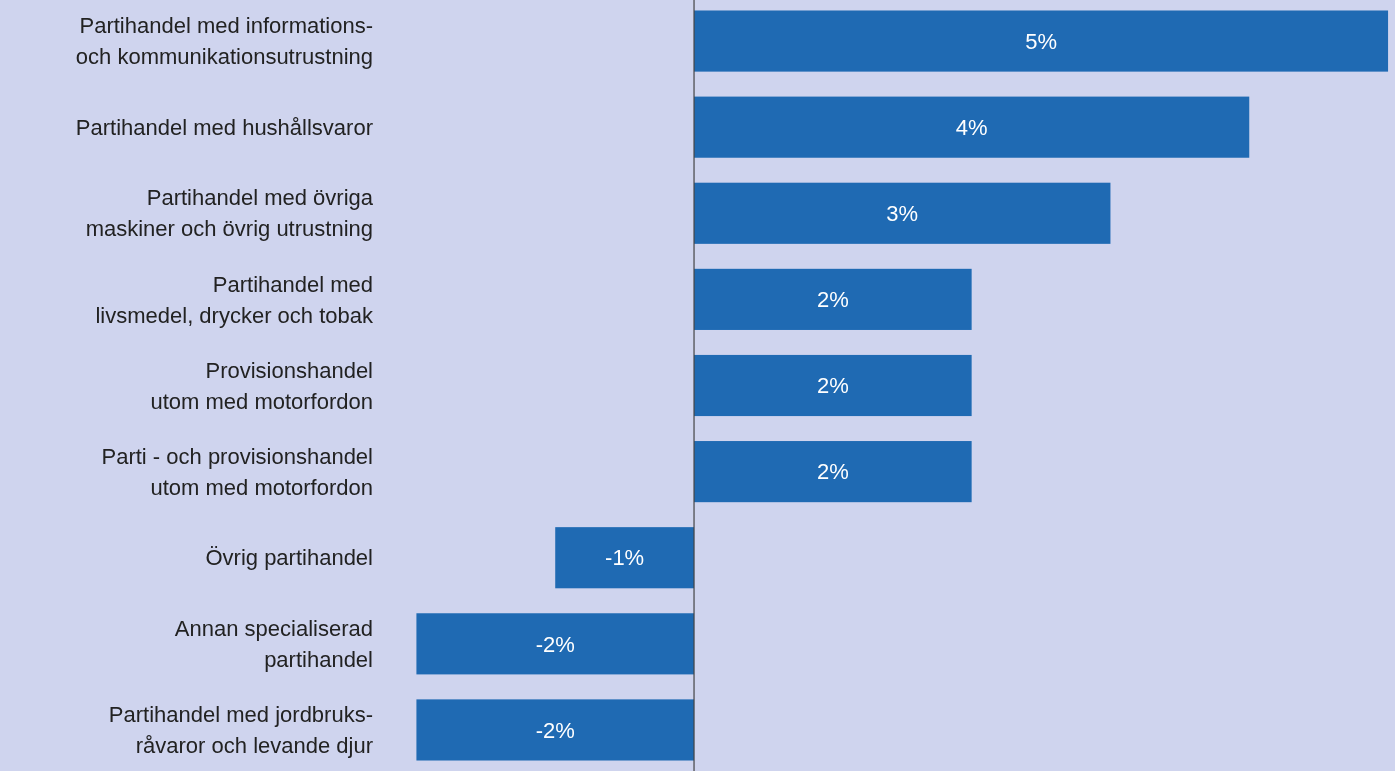 This screenshot has width=1395, height=771. Describe the element at coordinates (273, 644) in the screenshot. I see `y-tick-label: Annan specialiserad partihandel` at that location.